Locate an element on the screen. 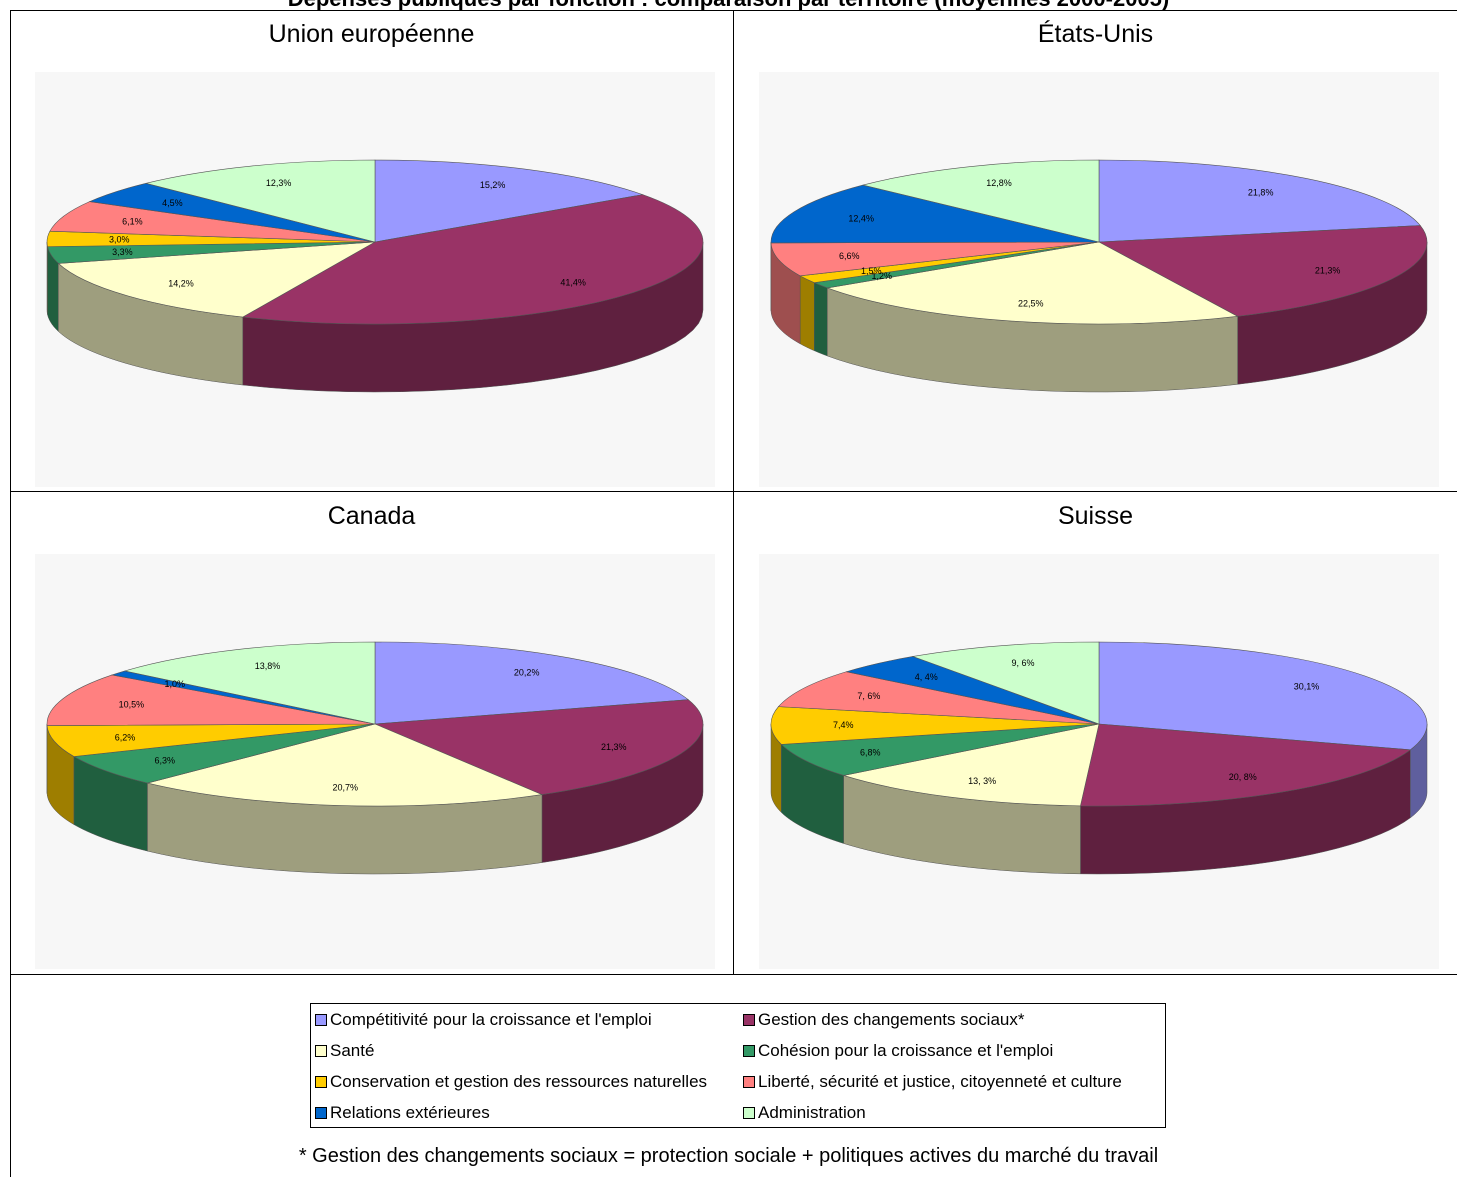 This screenshot has width=1457, height=1177. pie-data-label: 3,3% is located at coordinates (122, 252).